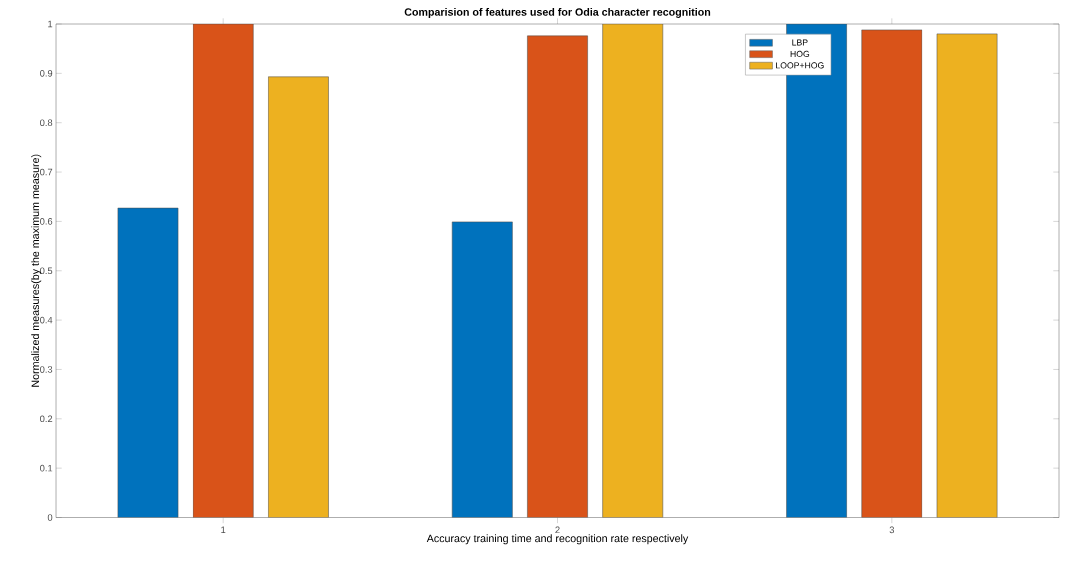 Image resolution: width=1067 pixels, height=566 pixels. Describe the element at coordinates (800, 54) in the screenshot. I see `legend-label: HOG` at that location.